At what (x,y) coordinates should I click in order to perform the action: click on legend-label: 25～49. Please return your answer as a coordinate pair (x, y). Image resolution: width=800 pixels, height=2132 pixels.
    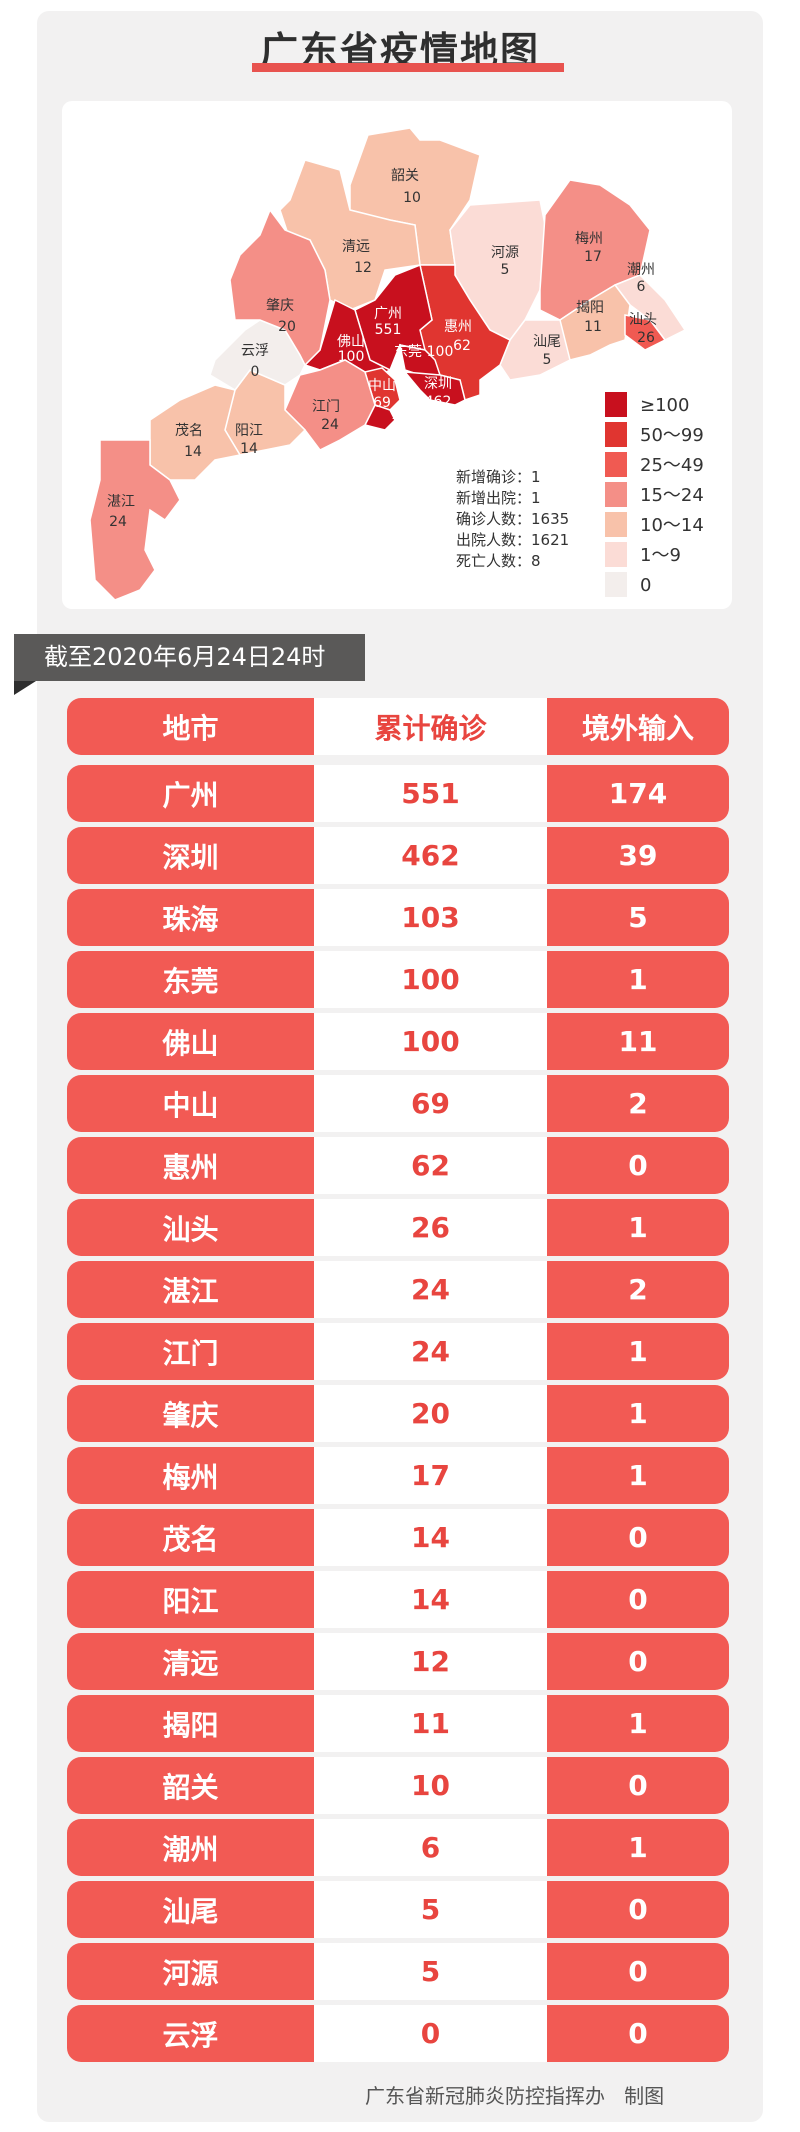
    Looking at the image, I should click on (672, 465).